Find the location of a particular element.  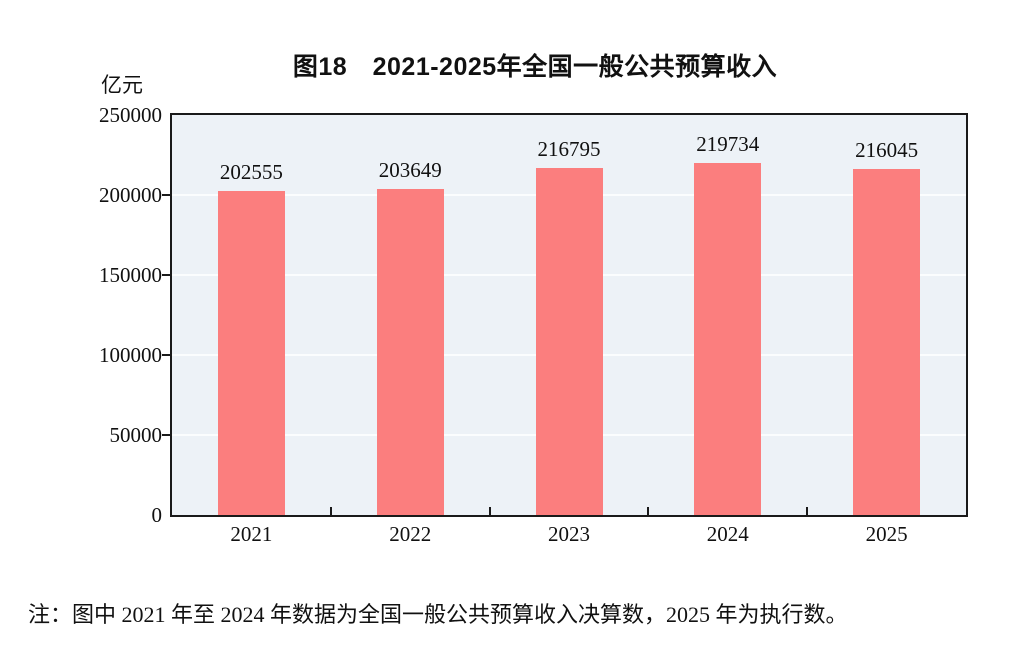

x-tick-label: 2023 is located at coordinates (569, 534).